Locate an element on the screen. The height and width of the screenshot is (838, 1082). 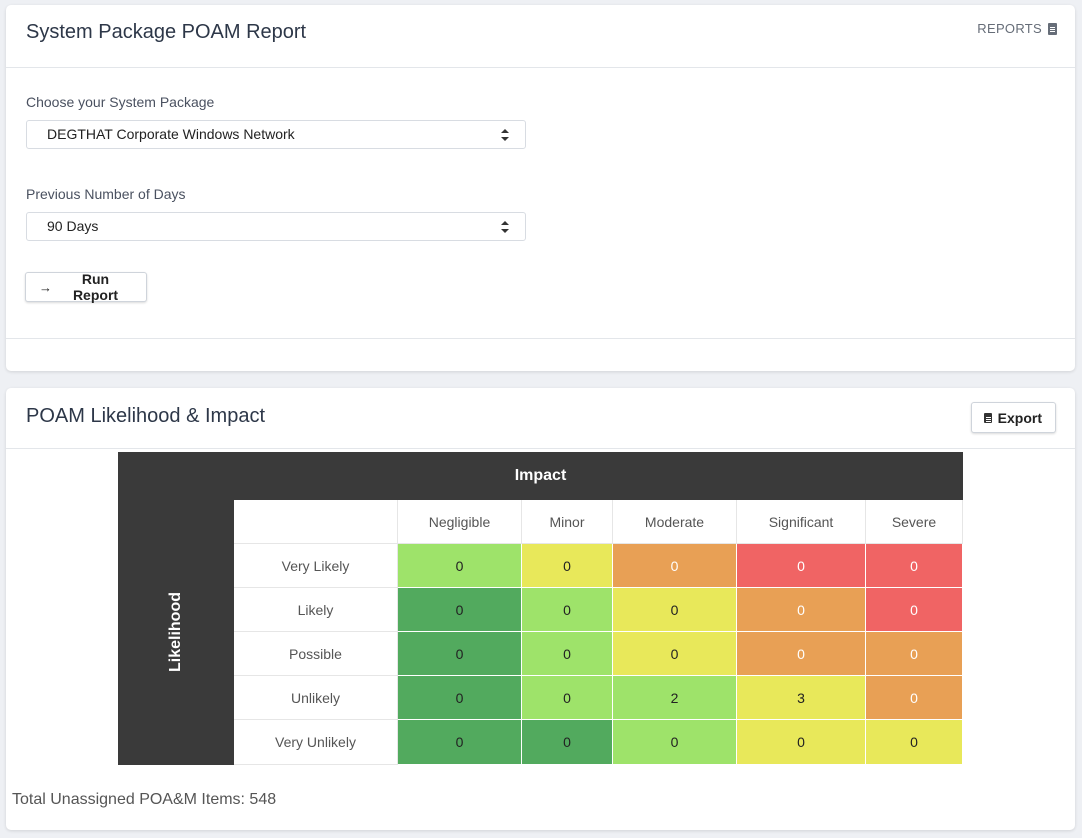
reports-link-label: REPORTS is located at coordinates (1009, 28).